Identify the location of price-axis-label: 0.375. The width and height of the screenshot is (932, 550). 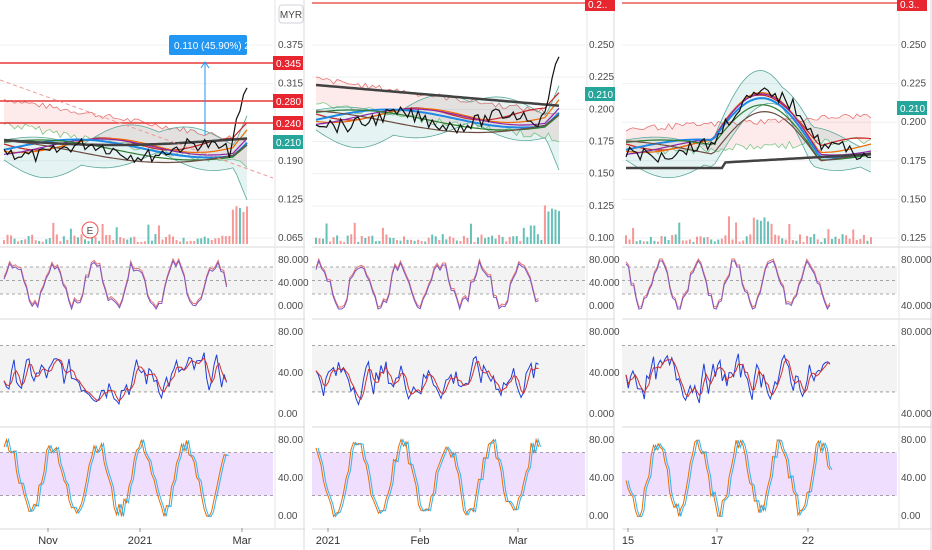
(290, 45).